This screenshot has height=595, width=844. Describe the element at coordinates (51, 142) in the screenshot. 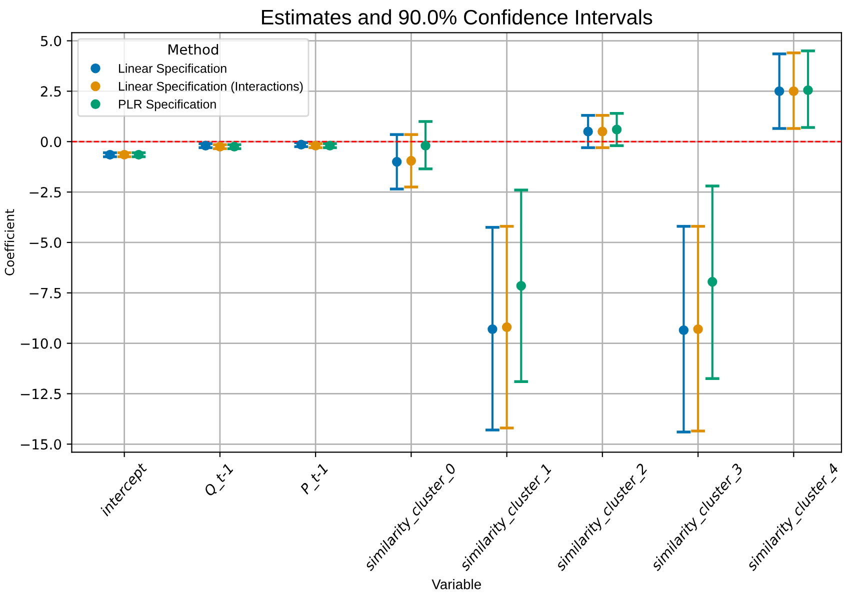

I see `y-tick-label: 0.0` at that location.